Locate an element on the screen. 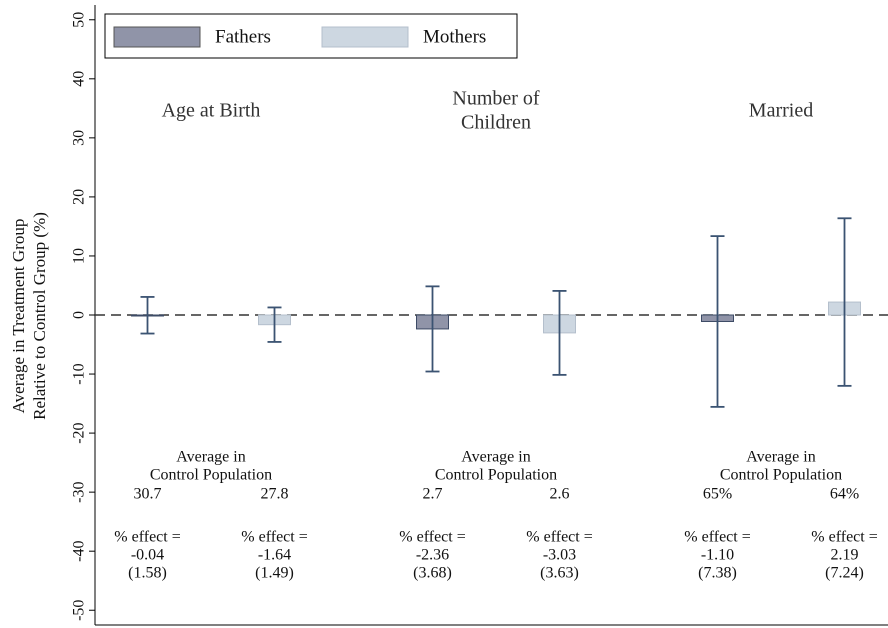 The width and height of the screenshot is (888, 628). y-tick-label: -10 is located at coordinates (79, 373).